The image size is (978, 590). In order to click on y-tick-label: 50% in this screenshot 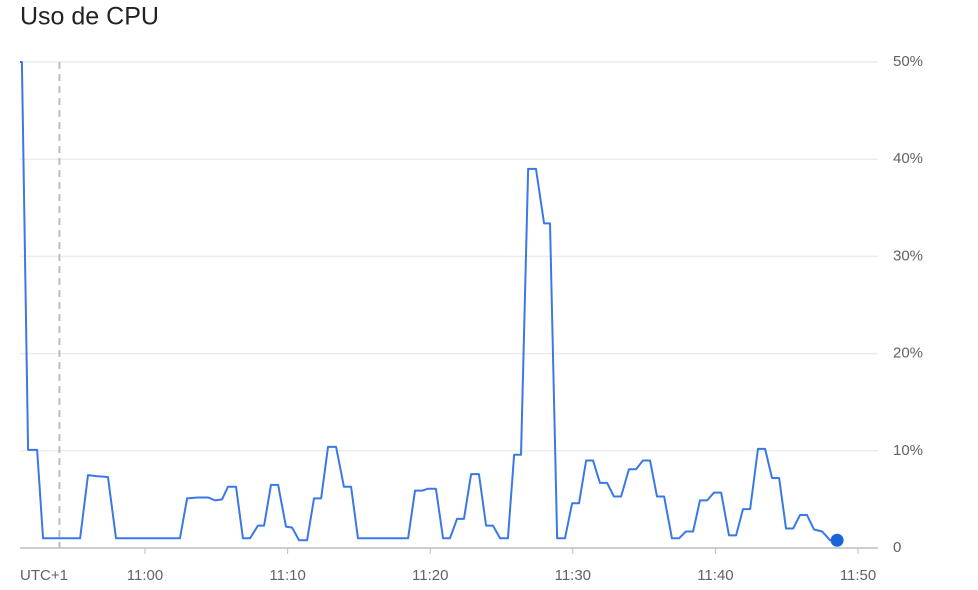, I will do `click(908, 61)`.